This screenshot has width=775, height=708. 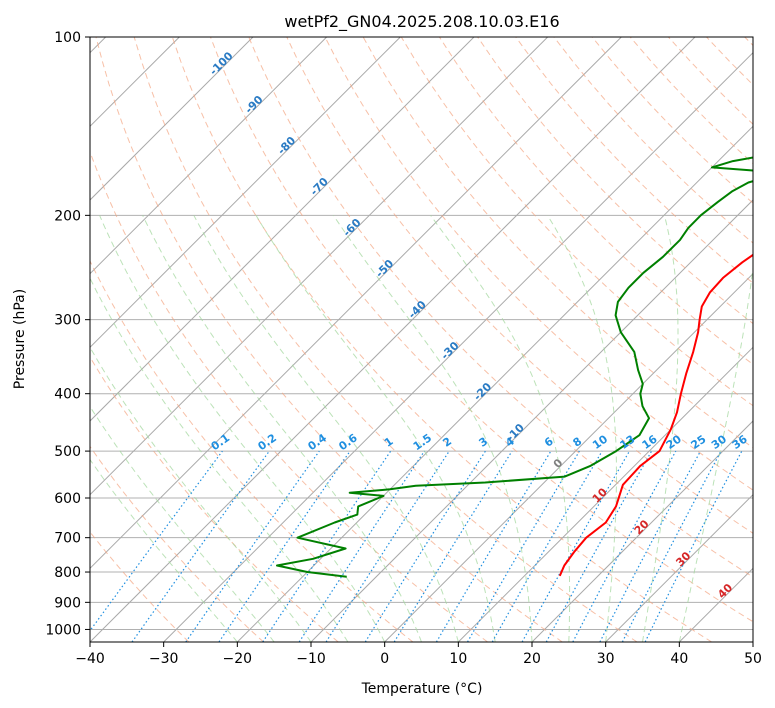 What do you see at coordinates (699, 442) in the screenshot?
I see `mixing-ratio-label: 25` at bounding box center [699, 442].